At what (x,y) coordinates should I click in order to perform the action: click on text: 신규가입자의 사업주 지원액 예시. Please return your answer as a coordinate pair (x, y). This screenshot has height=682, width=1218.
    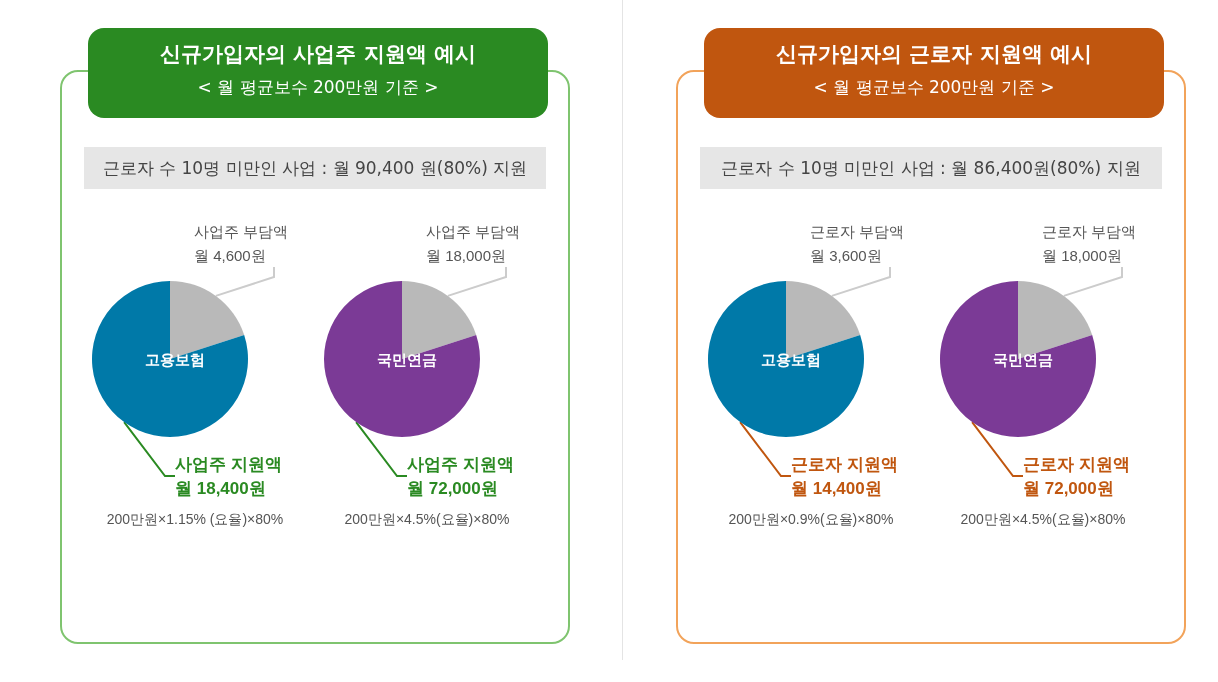
    Looking at the image, I should click on (318, 54).